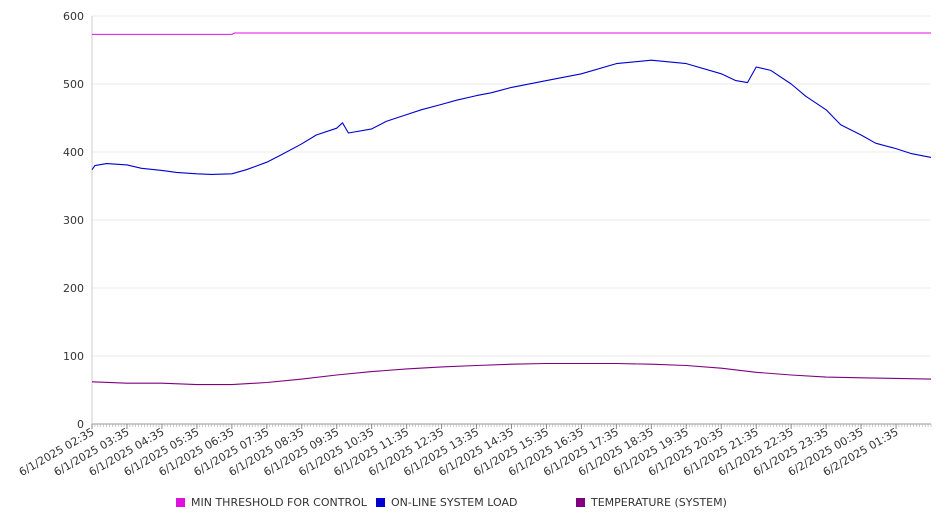  I want to click on legend-swatch-system-load, so click(380, 502).